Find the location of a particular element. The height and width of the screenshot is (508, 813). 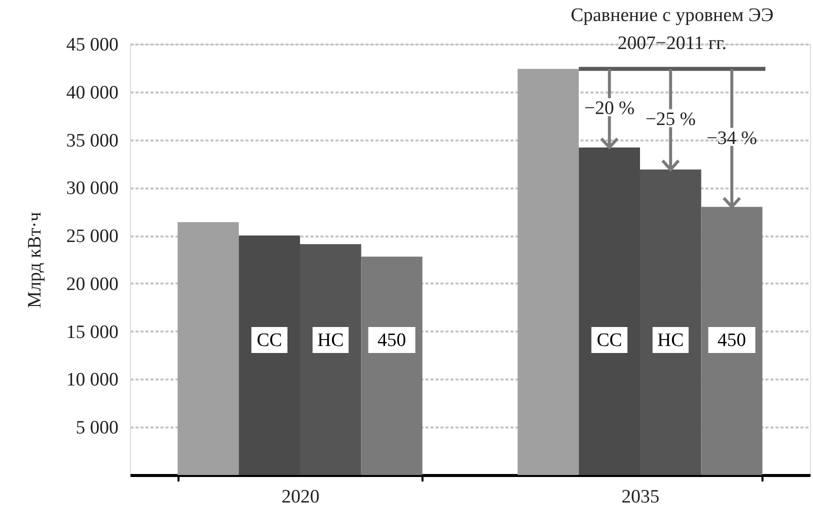

x-tick-label: 2035 is located at coordinates (641, 497).